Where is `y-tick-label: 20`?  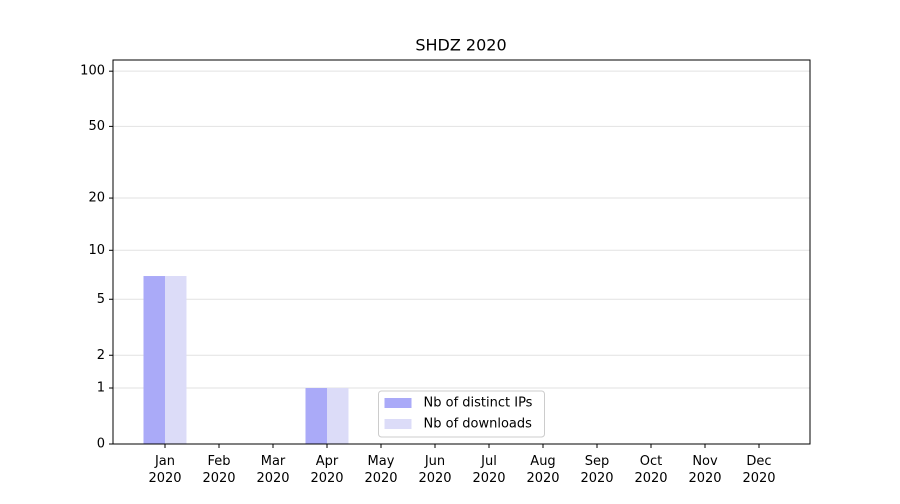 y-tick-label: 20 is located at coordinates (96, 198).